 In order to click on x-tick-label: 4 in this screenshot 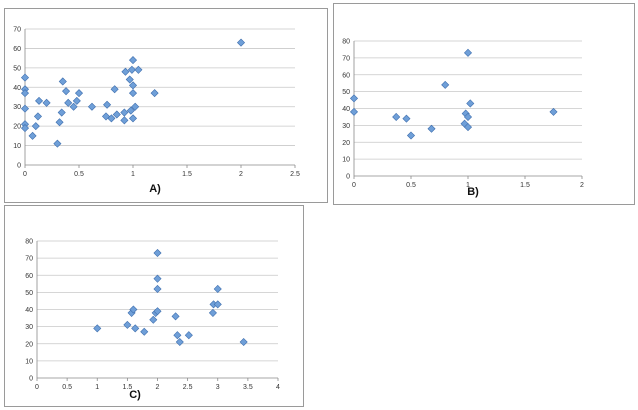, I will do `click(278, 387)`.